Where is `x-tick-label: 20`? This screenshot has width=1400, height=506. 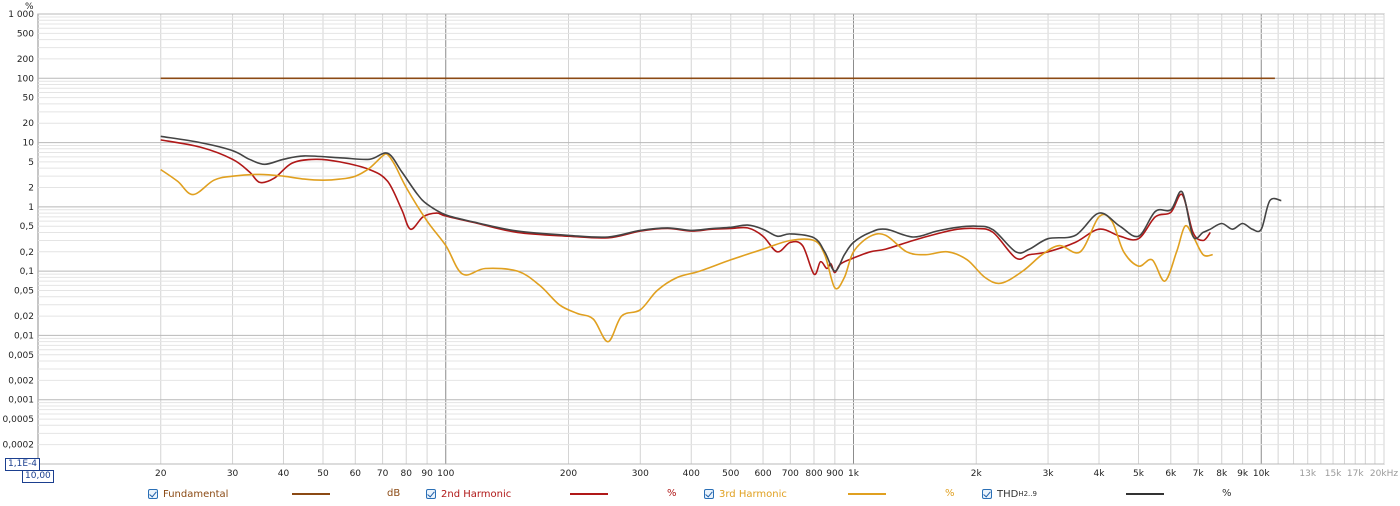
x-tick-label: 20 is located at coordinates (161, 474).